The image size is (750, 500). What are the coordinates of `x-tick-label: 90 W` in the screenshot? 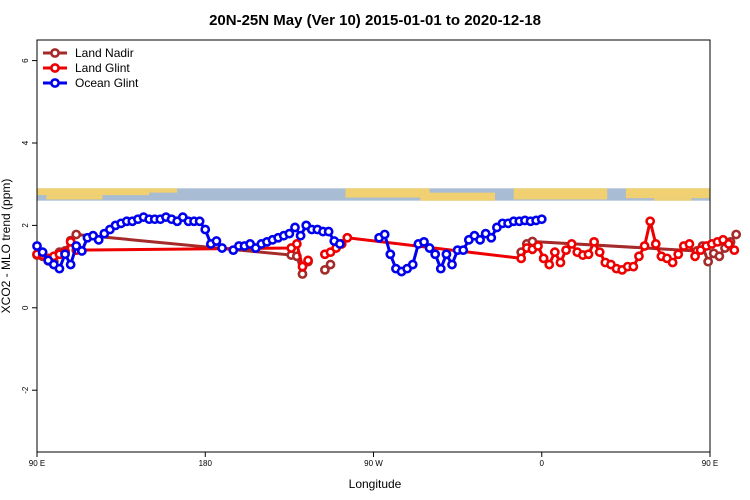 It's located at (373, 463).